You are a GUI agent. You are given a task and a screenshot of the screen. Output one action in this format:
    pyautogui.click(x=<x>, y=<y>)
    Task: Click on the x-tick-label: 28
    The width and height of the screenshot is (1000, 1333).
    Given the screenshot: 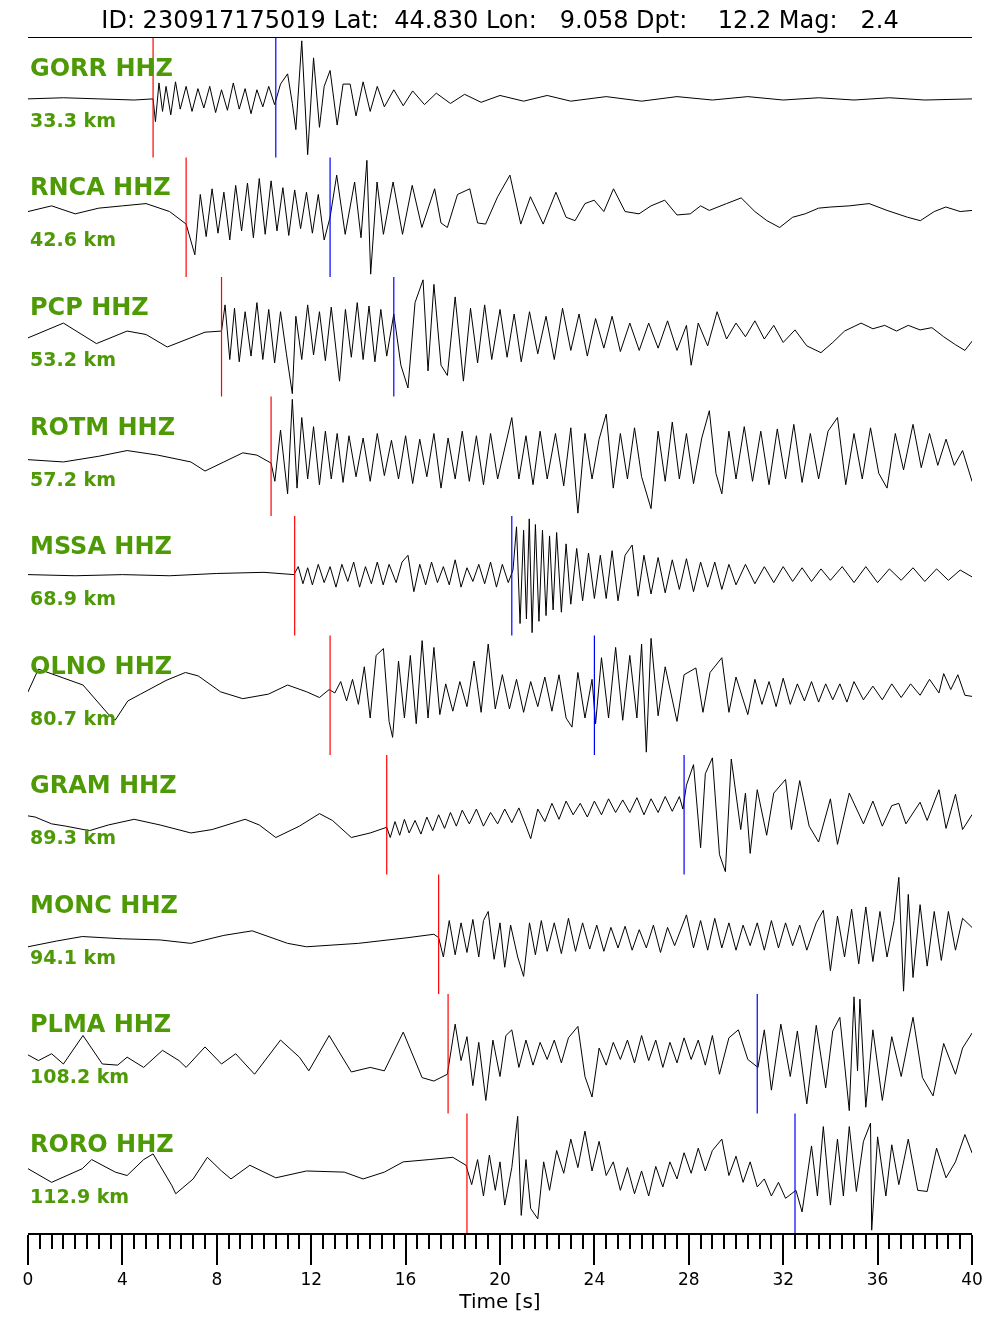 What is the action you would take?
    pyautogui.click(x=688, y=1279)
    